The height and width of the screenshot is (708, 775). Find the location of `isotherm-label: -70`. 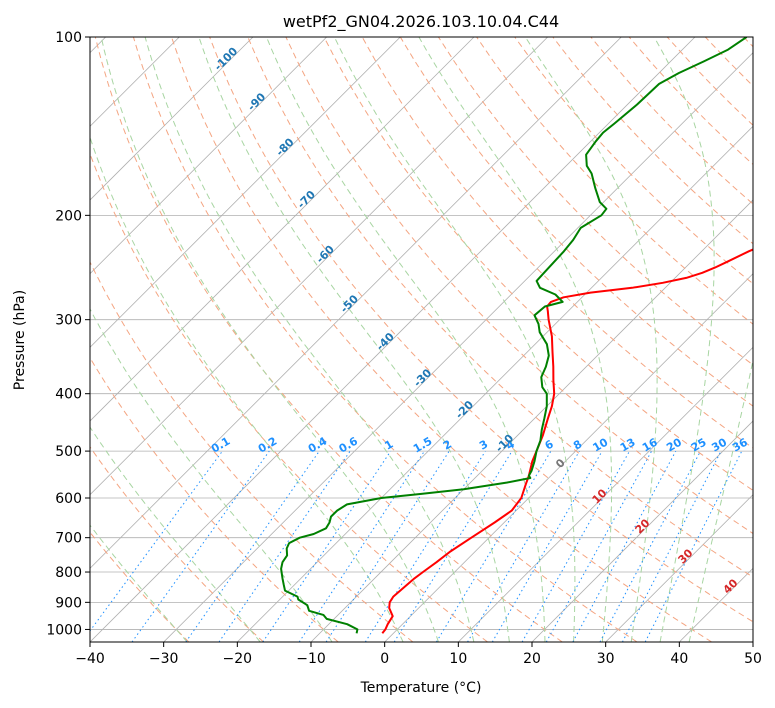

isotherm-label: -70 is located at coordinates (306, 199).